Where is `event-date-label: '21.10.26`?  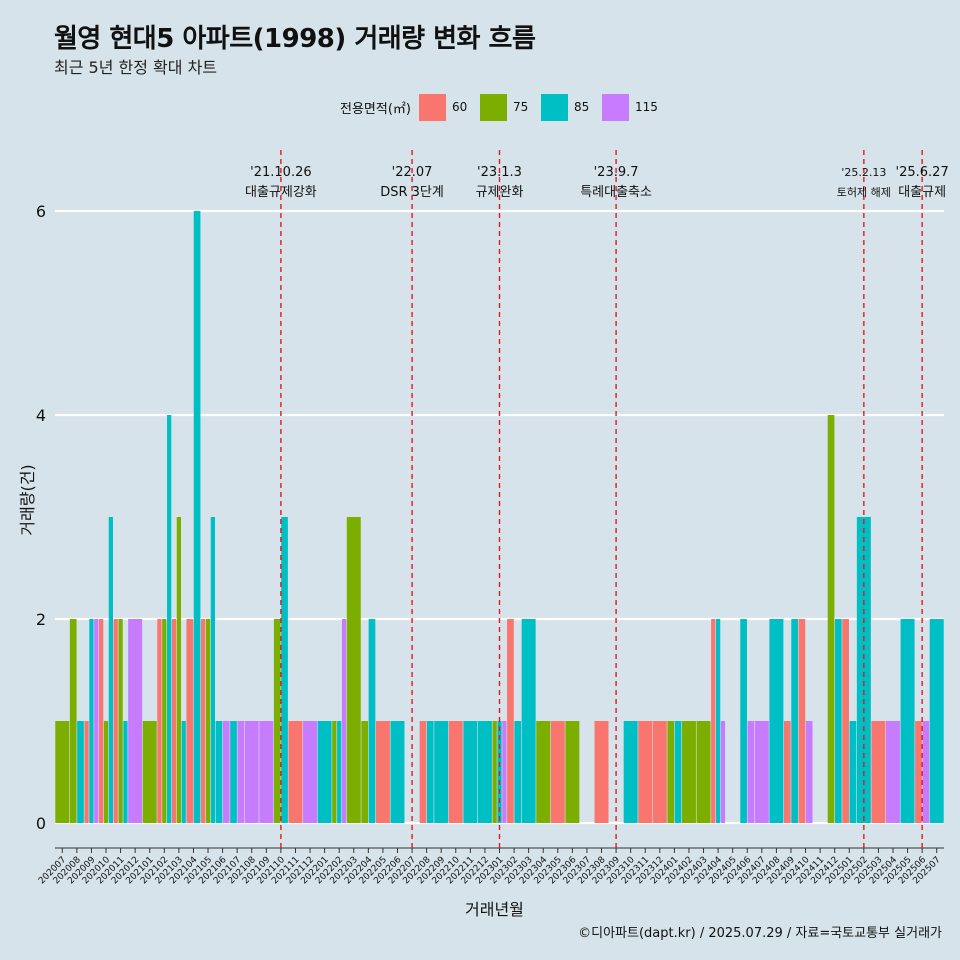
event-date-label: '21.10.26 is located at coordinates (280, 172).